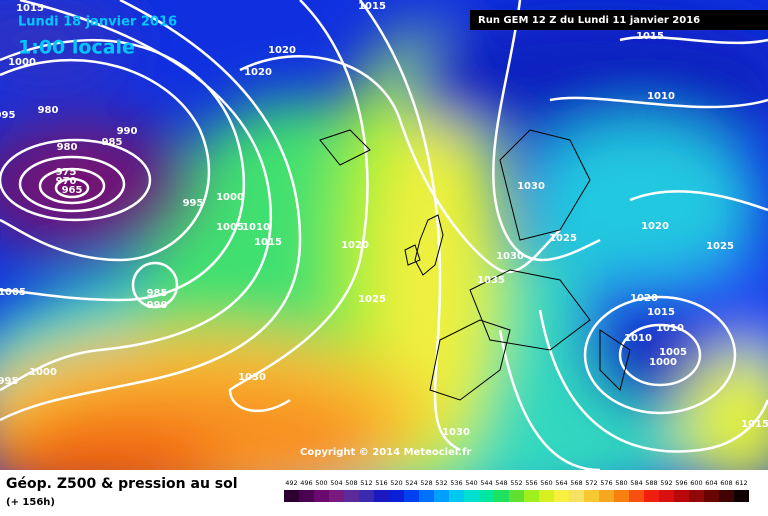  Describe the element at coordinates (351, 483) in the screenshot. I see `legend-label: 508` at that location.